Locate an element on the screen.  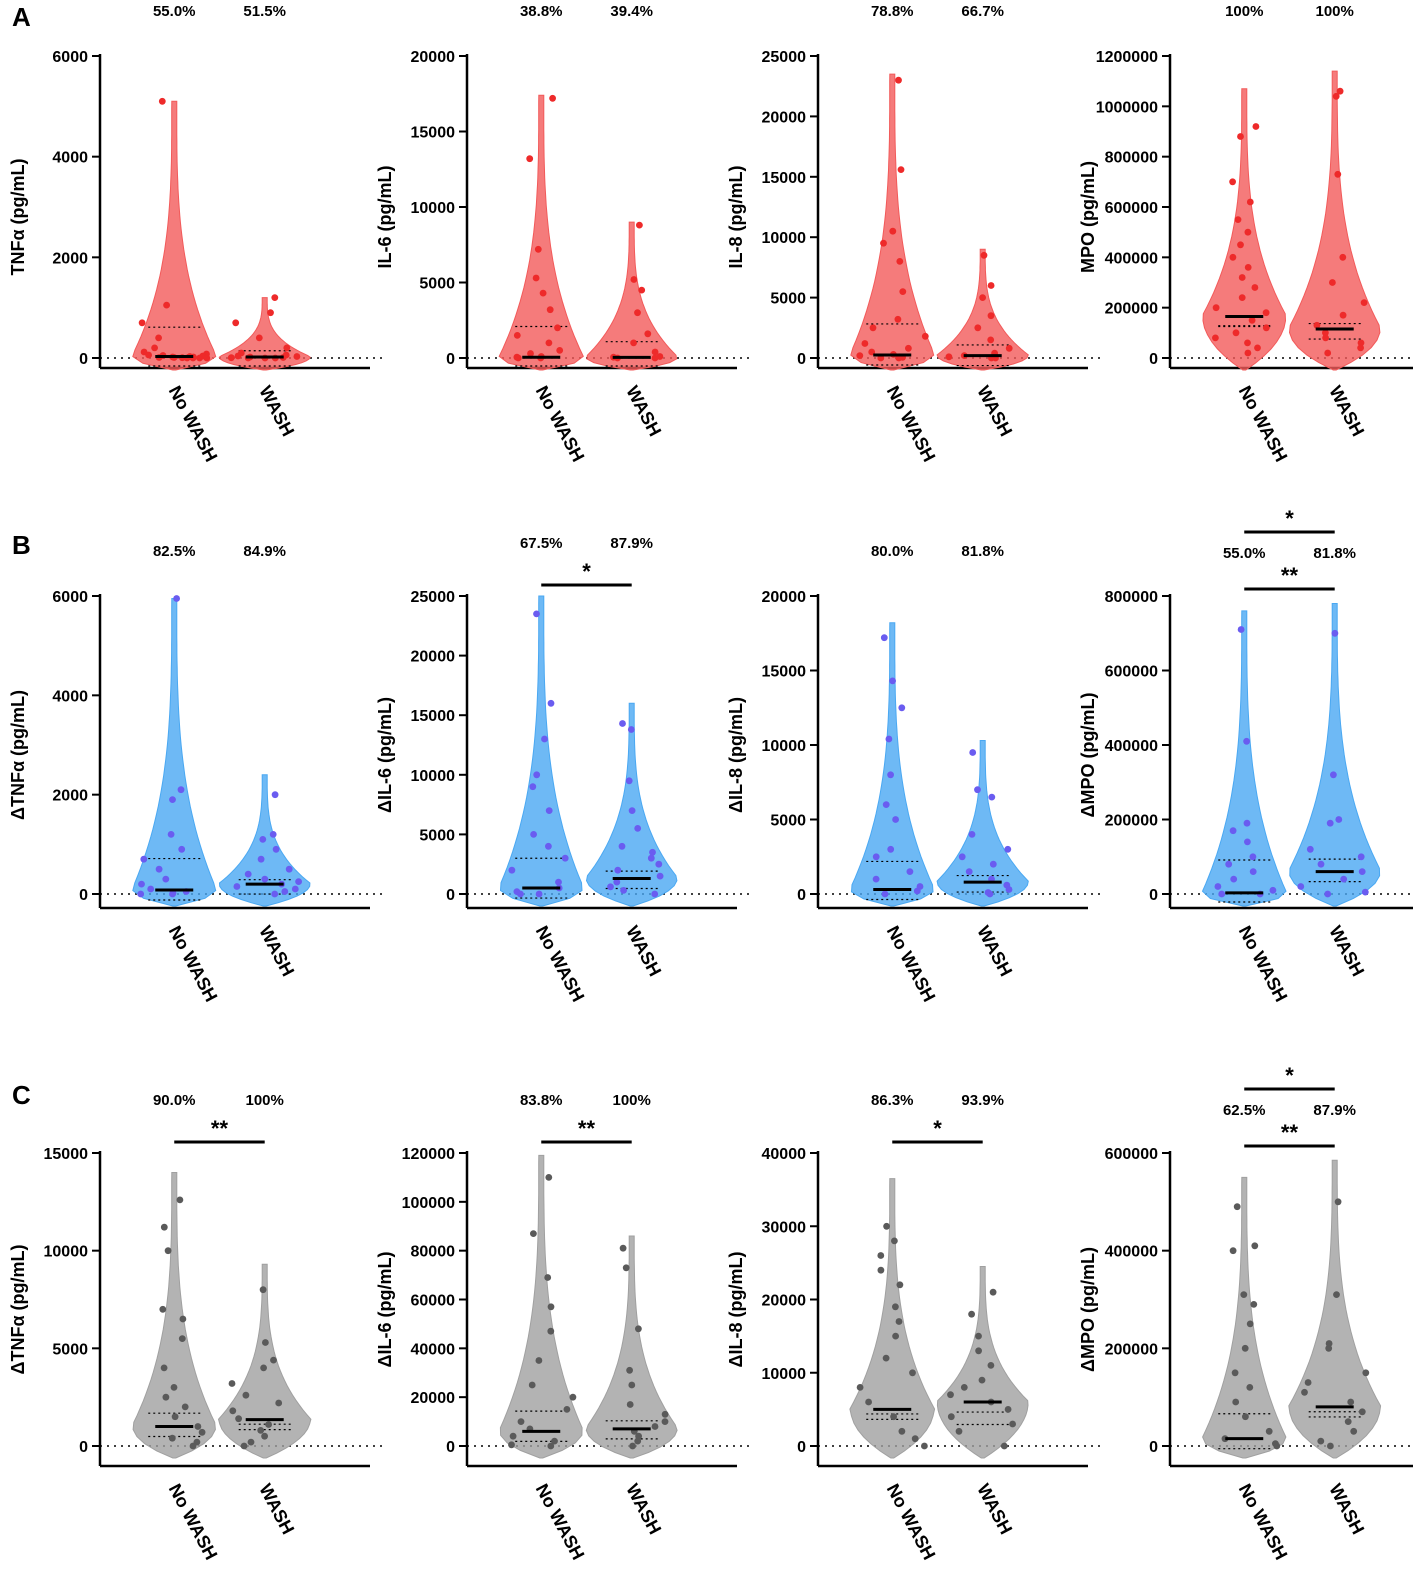
y-tick-label: 100000 is located at coordinates (428, 1203).